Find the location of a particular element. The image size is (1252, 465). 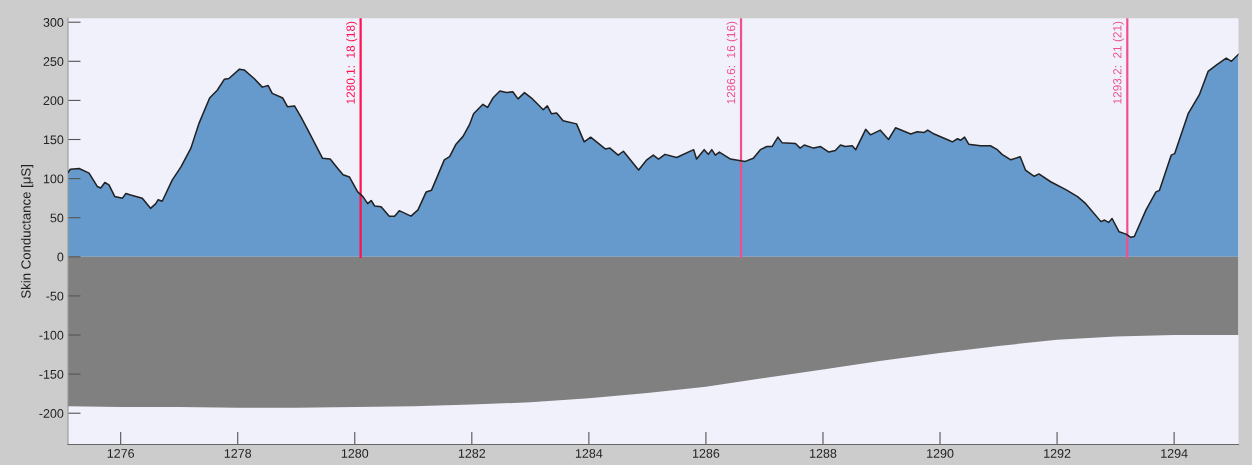

ref-line-label: 1286.6: 16 (16) is located at coordinates (732, 62).